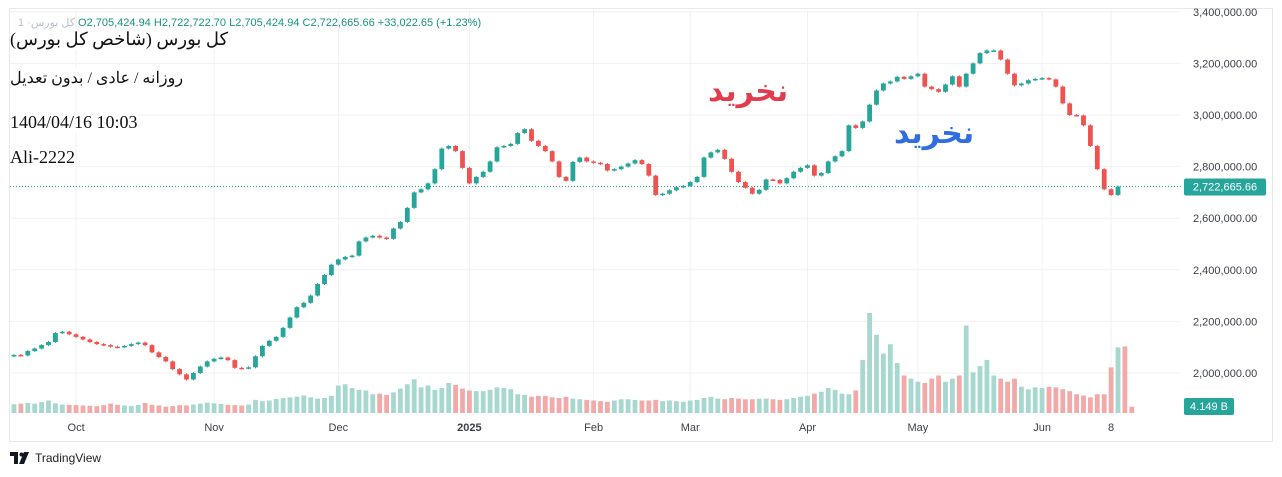  I want to click on volume-tag-bg, so click(1209, 406).